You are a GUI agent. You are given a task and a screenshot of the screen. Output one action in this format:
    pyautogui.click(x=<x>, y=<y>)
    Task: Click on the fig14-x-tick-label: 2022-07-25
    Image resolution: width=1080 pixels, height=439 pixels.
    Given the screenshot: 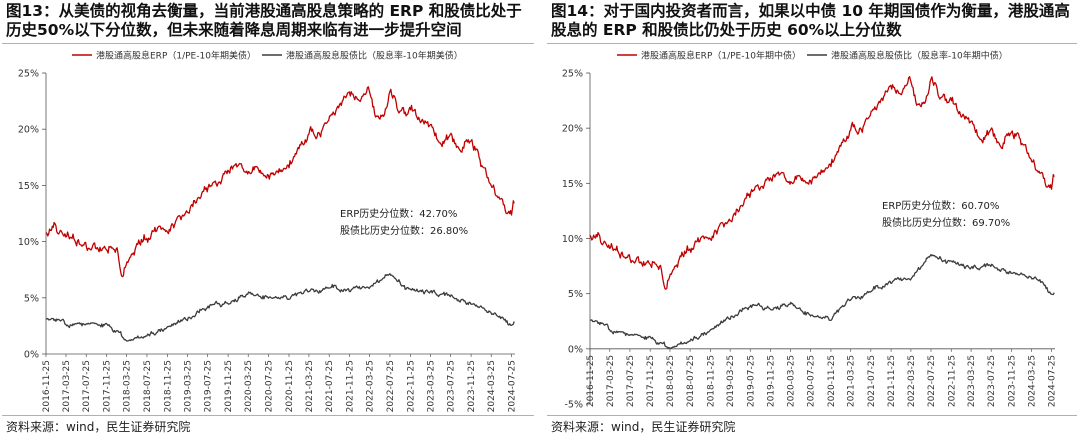 What is the action you would take?
    pyautogui.click(x=932, y=381)
    